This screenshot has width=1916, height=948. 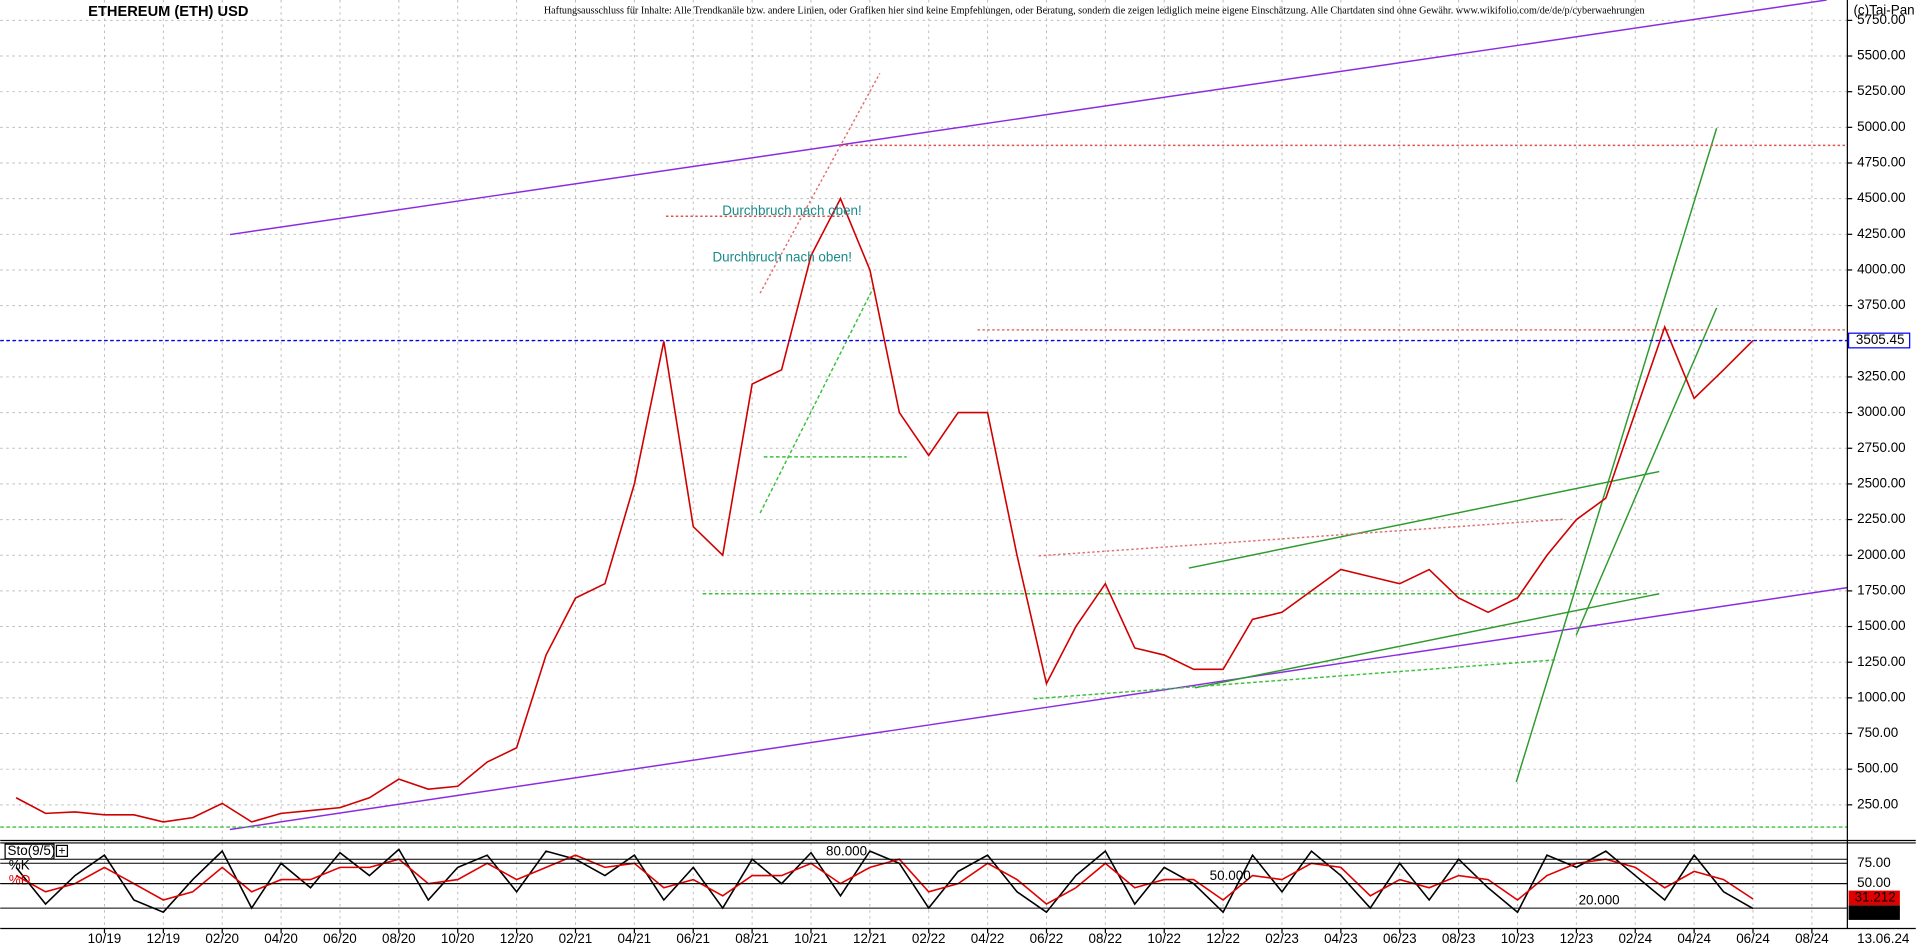 I want to click on expand-button, so click(x=62, y=850).